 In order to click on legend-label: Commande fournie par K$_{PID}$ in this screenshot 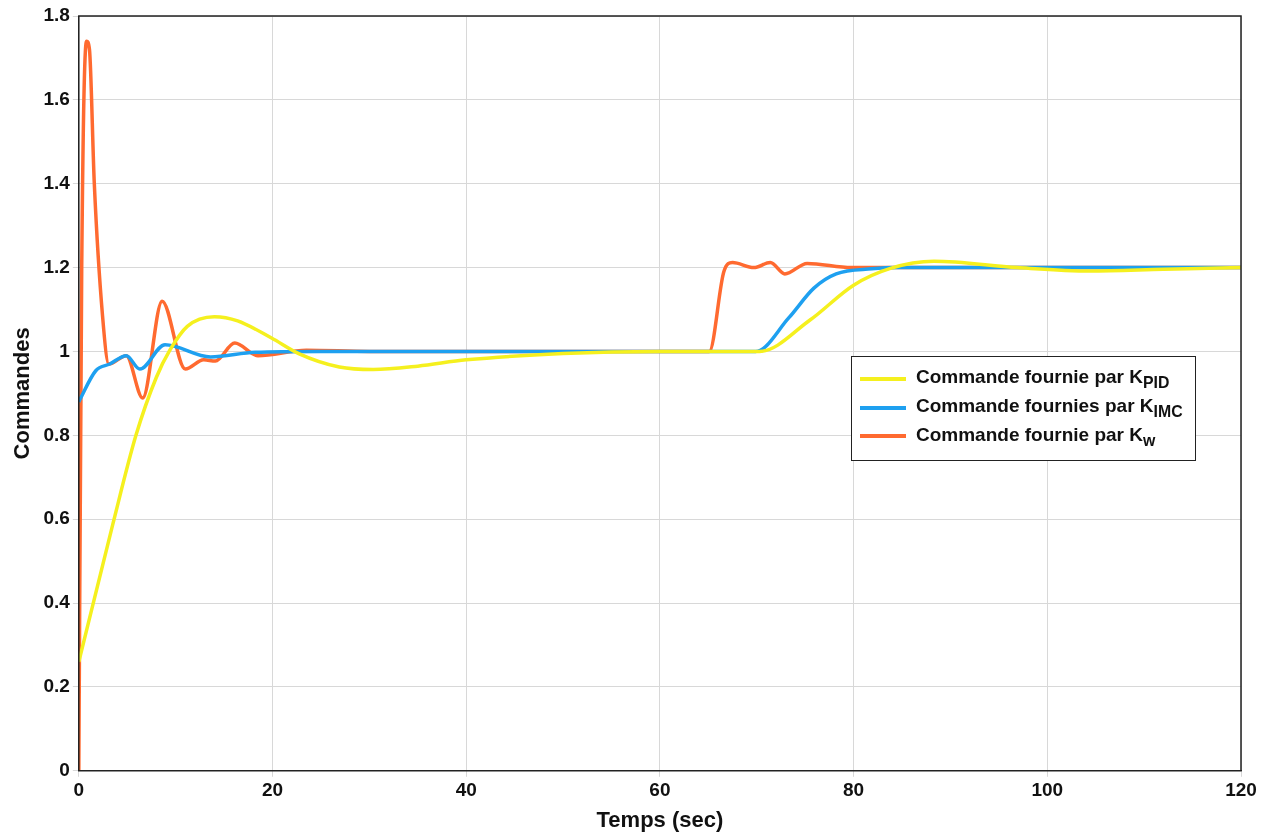, I will do `click(1043, 378)`.